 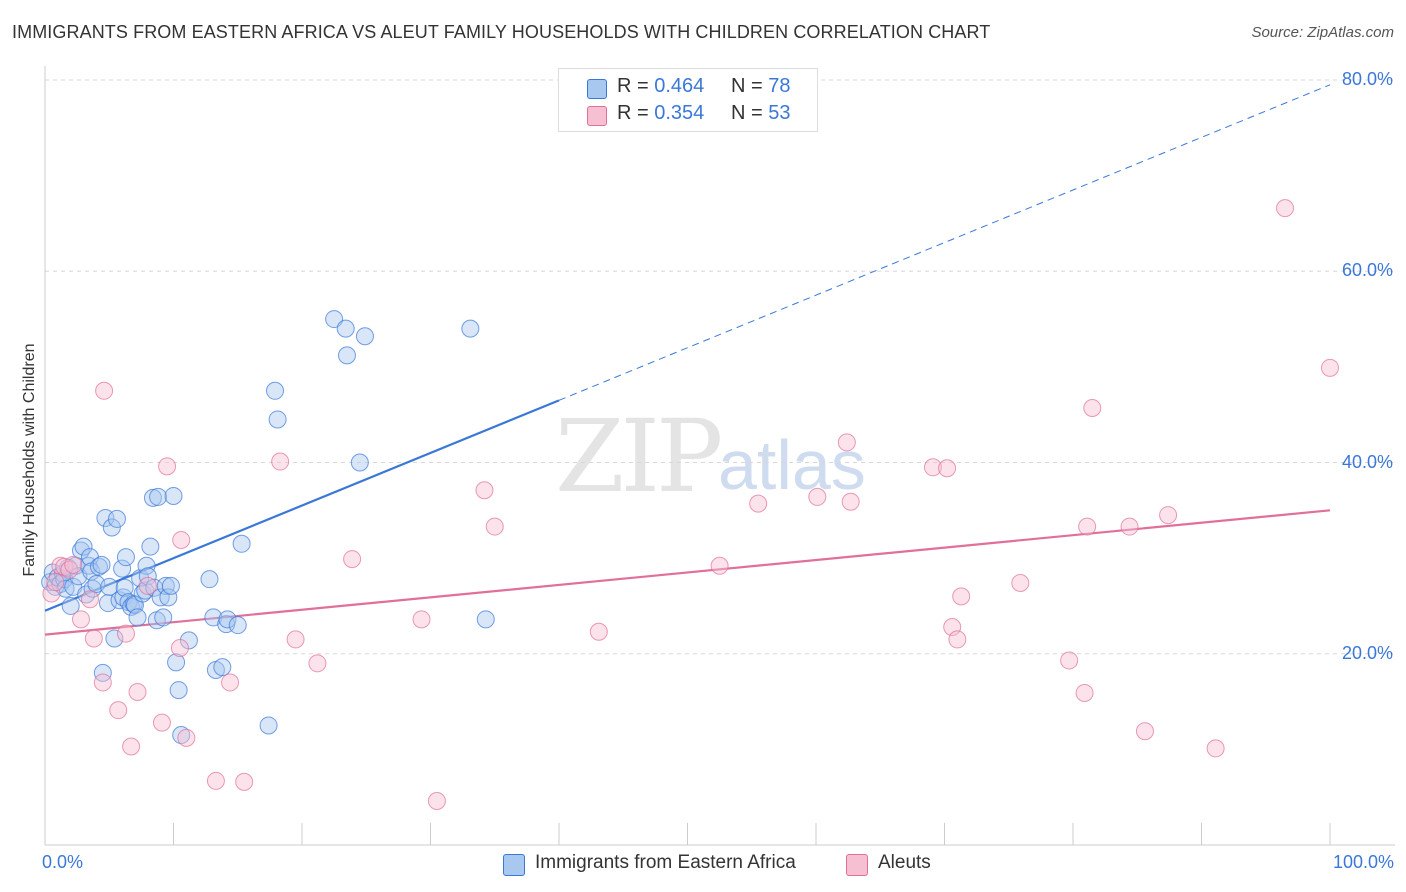 I want to click on trend-line-eastern-africa, so click(x=302, y=505).